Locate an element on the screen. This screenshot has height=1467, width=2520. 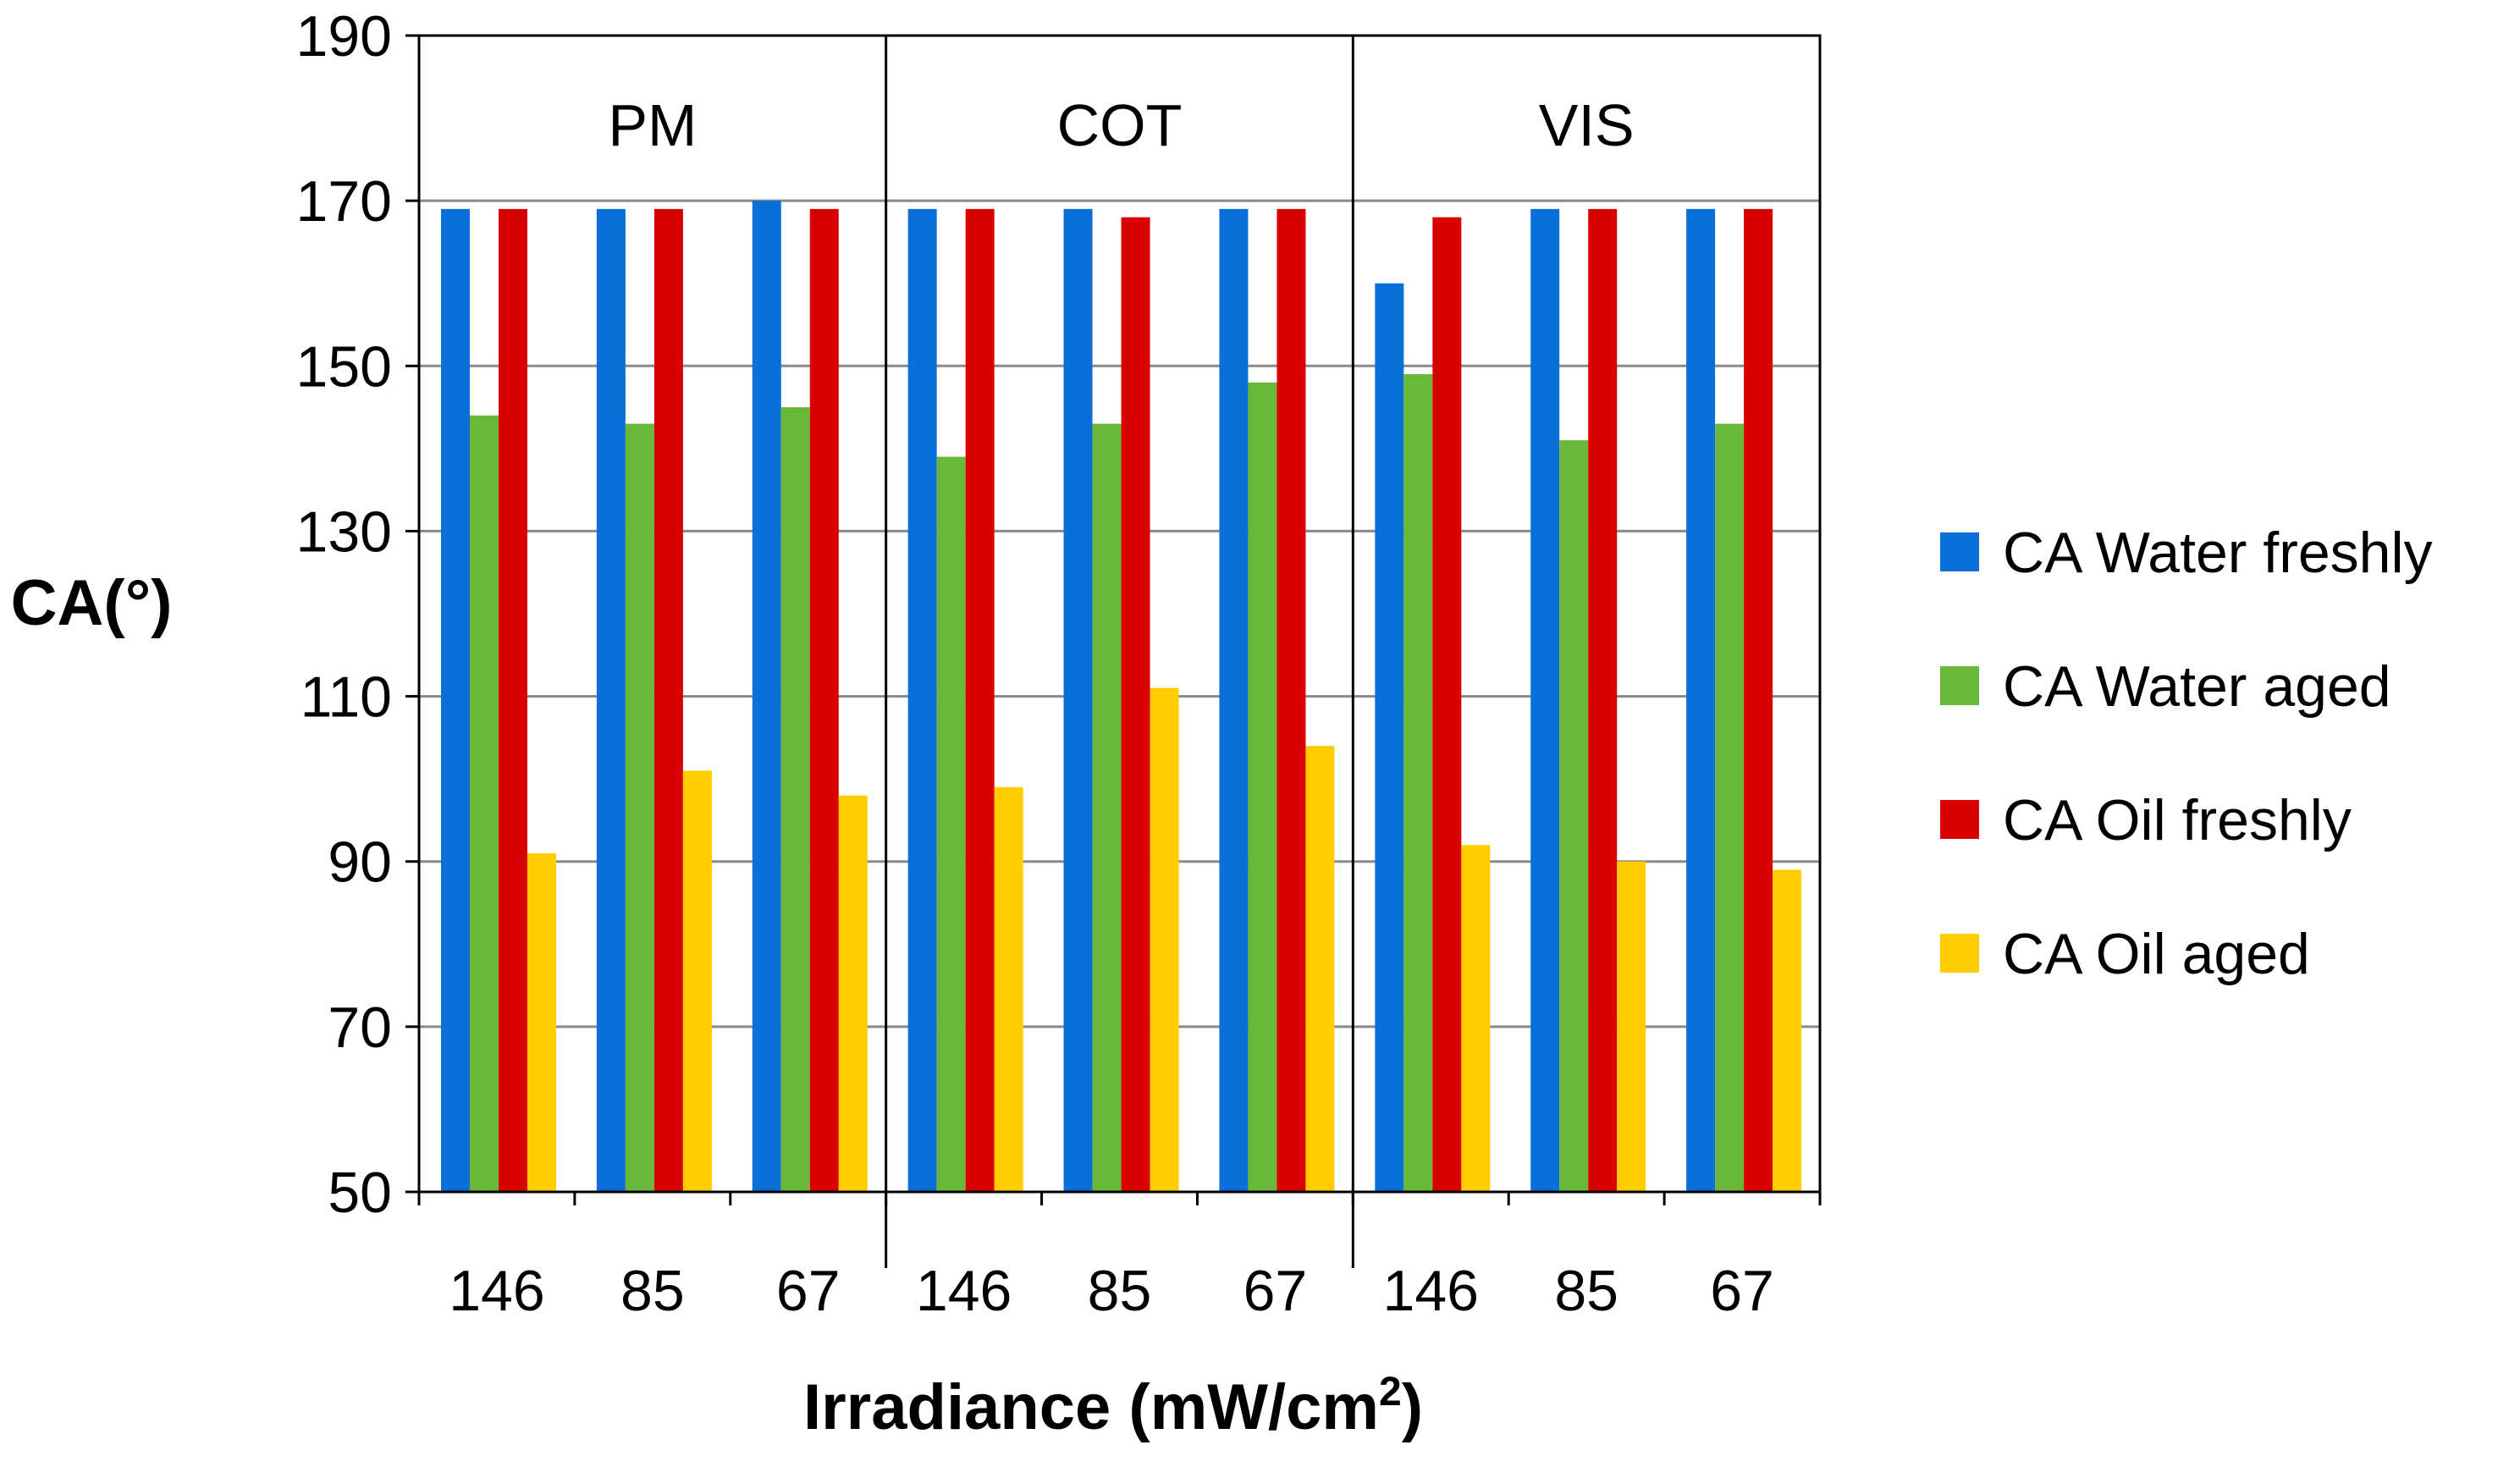
y-axis-title: CA(°) is located at coordinates (92, 603).